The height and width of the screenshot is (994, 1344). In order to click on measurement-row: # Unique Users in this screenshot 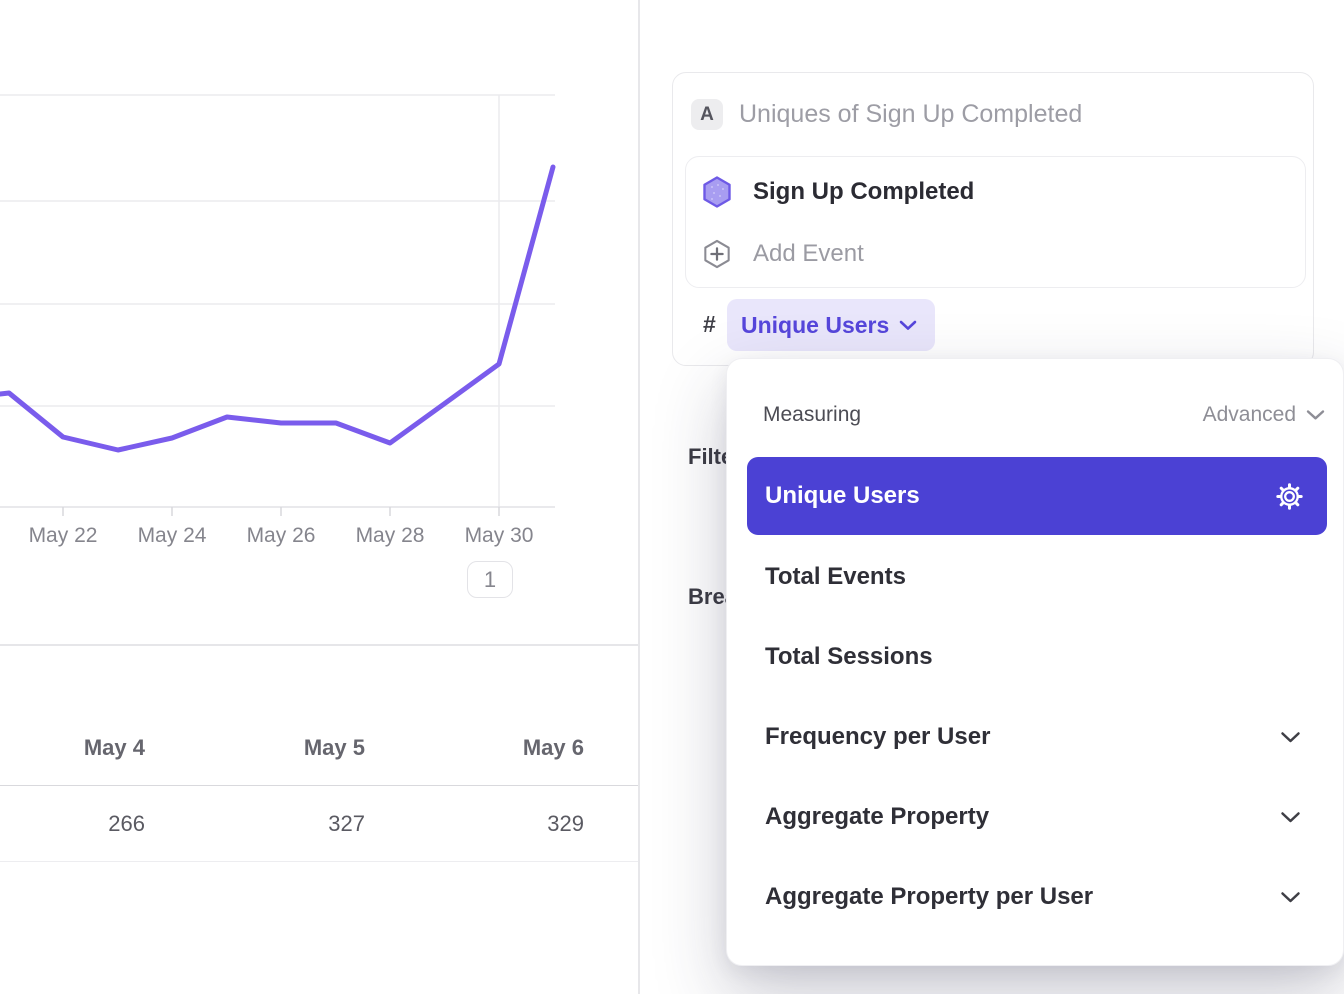, I will do `click(993, 326)`.